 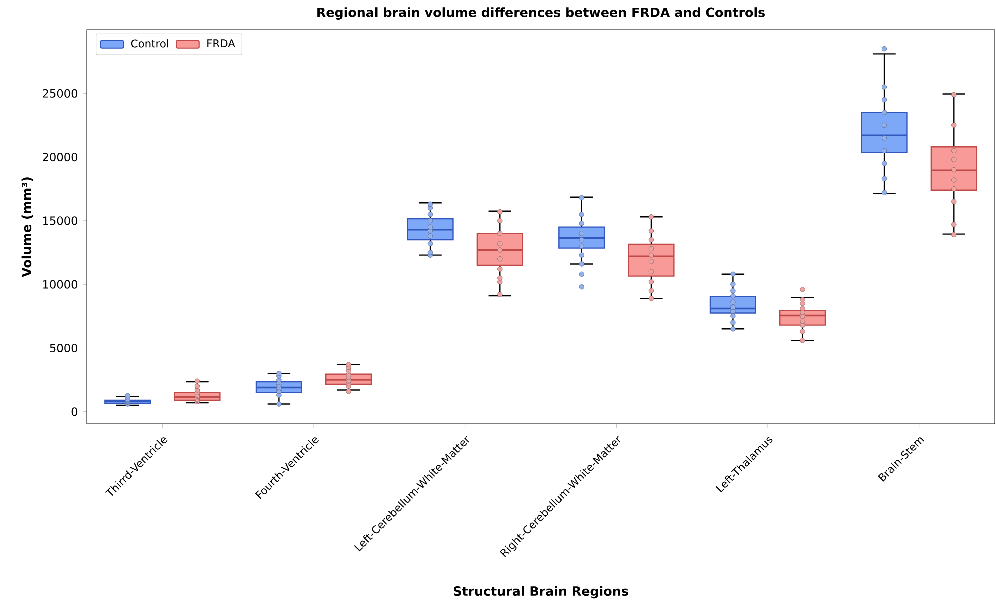 I want to click on y-tick-label: 5000, so click(x=64, y=348).